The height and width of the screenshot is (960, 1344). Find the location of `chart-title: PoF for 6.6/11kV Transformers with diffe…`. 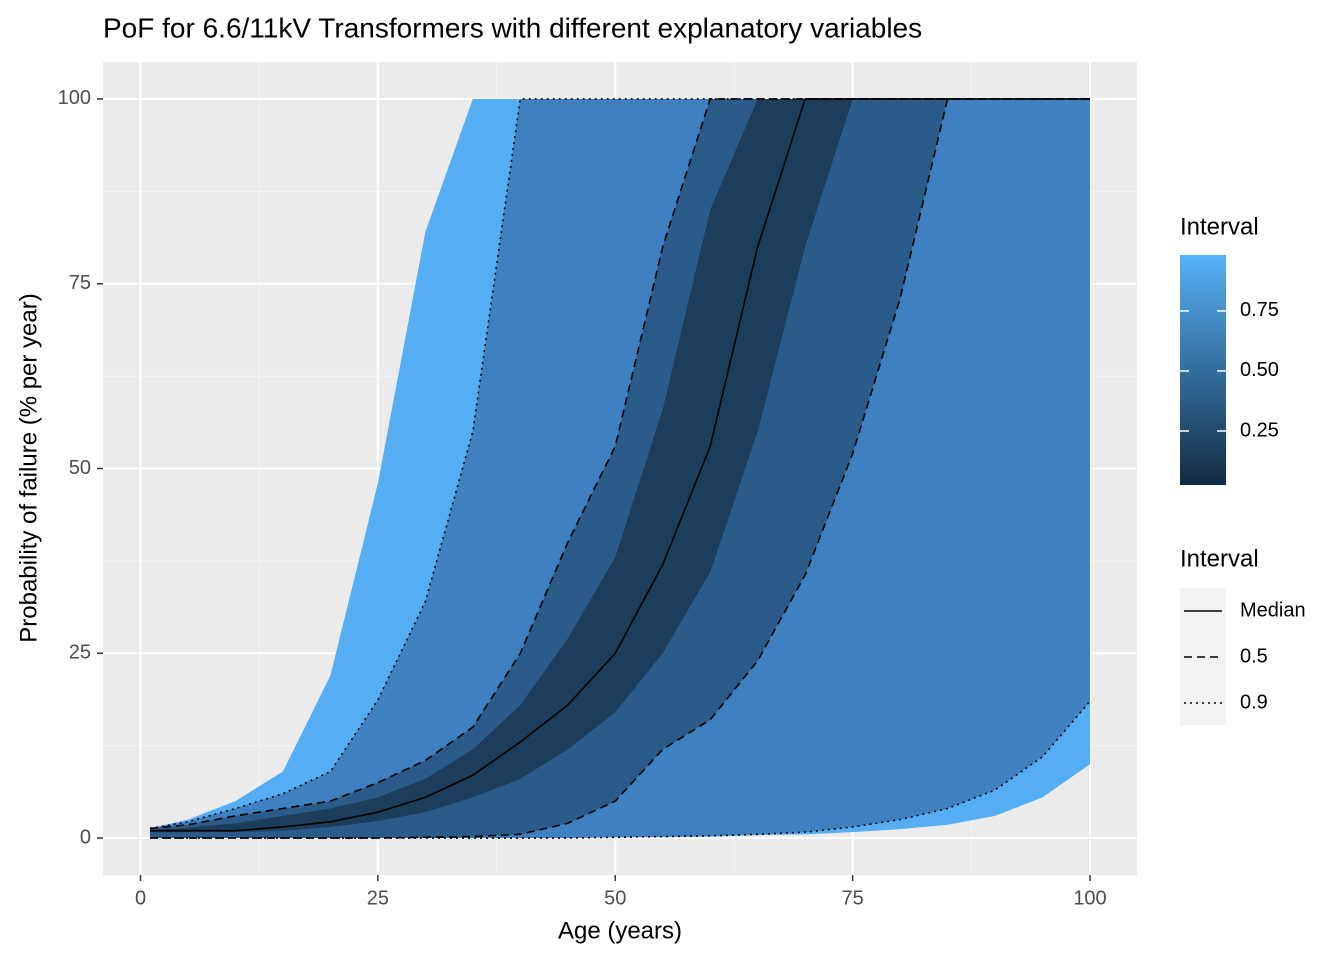

chart-title: PoF for 6.6/11kV Transformers with diffe… is located at coordinates (512, 27).